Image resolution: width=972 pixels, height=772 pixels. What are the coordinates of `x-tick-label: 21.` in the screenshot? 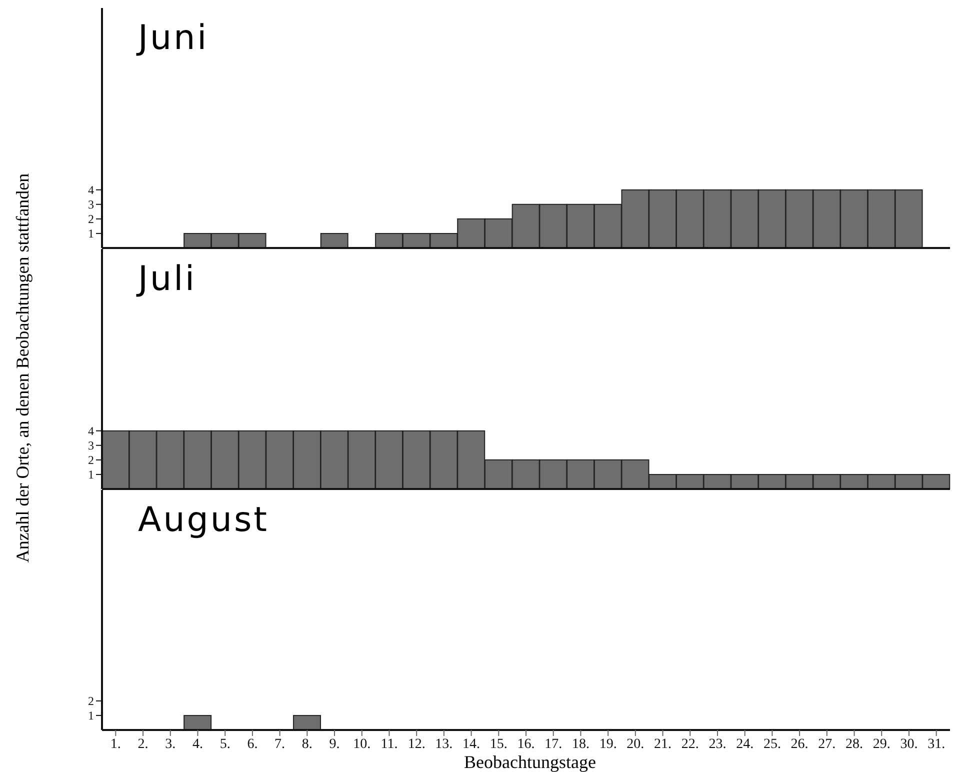 It's located at (663, 744).